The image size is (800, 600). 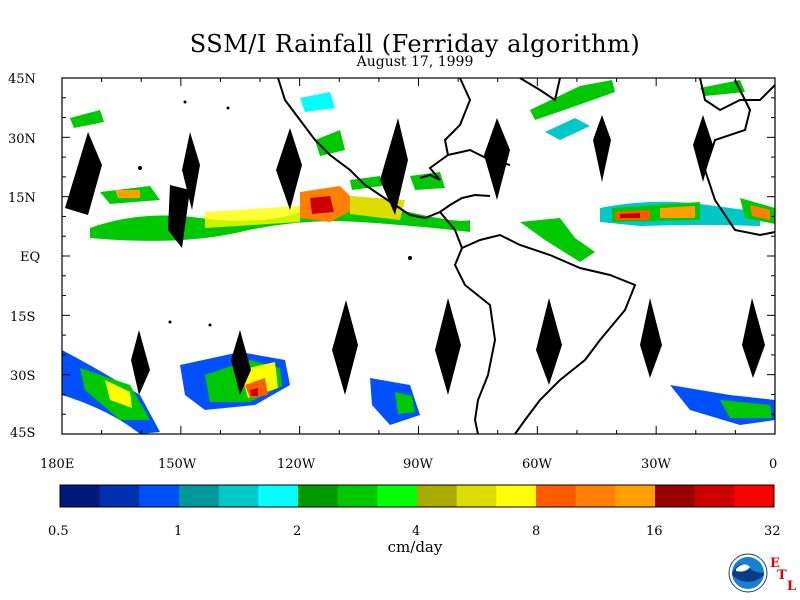 I want to click on lon-label-150w: 150W, so click(x=177, y=464).